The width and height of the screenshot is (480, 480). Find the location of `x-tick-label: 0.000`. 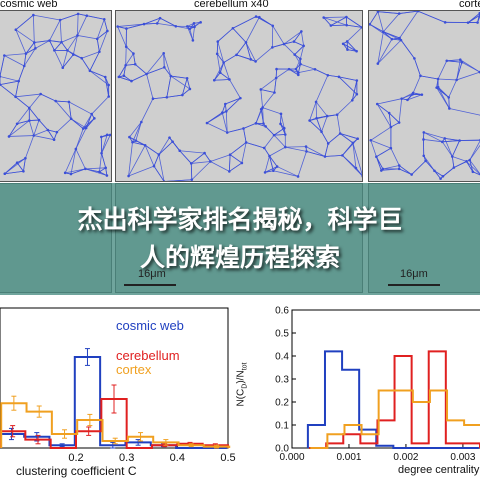

x-tick-label: 0.000 is located at coordinates (291, 457).